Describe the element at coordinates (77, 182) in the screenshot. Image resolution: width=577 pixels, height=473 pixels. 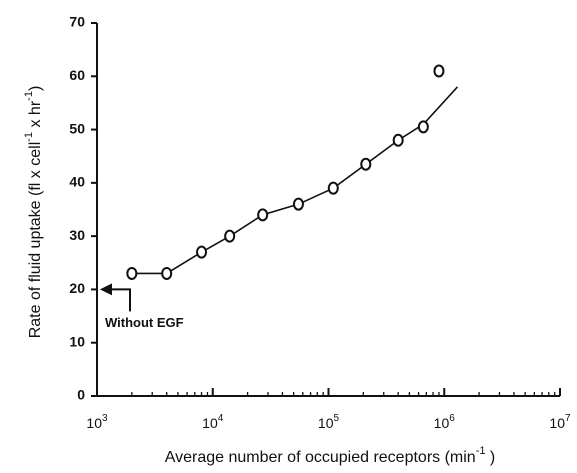
I see `y-tick-label: 40` at that location.